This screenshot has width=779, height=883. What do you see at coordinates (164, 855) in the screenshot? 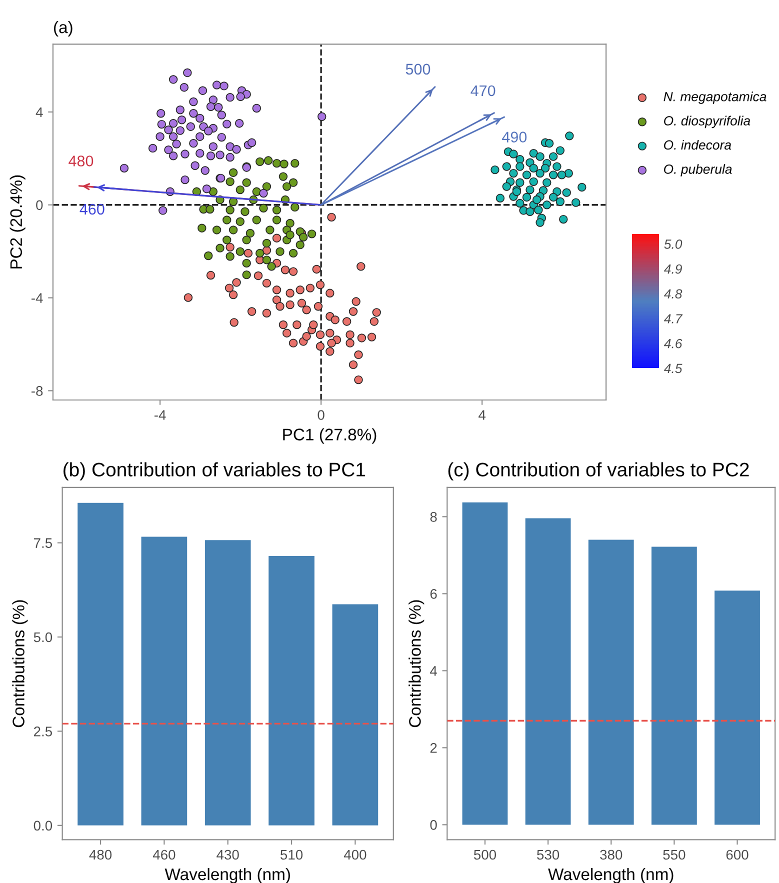
I see `x-tick-label: 460` at bounding box center [164, 855].